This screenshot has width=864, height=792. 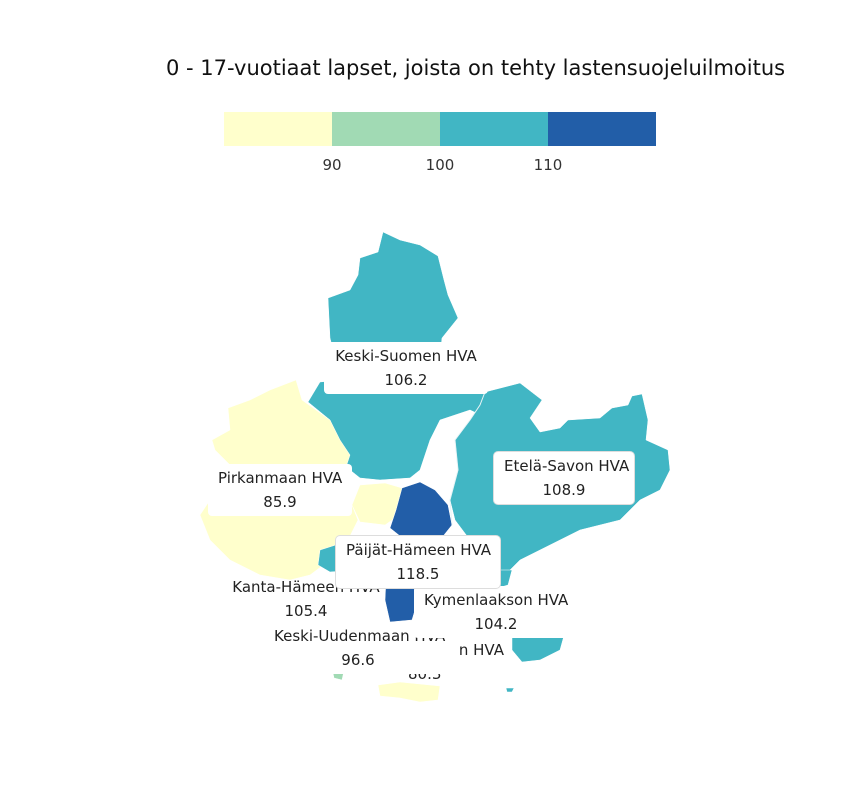 I want to click on label-etela-savo-value: 108.9, so click(x=564, y=490).